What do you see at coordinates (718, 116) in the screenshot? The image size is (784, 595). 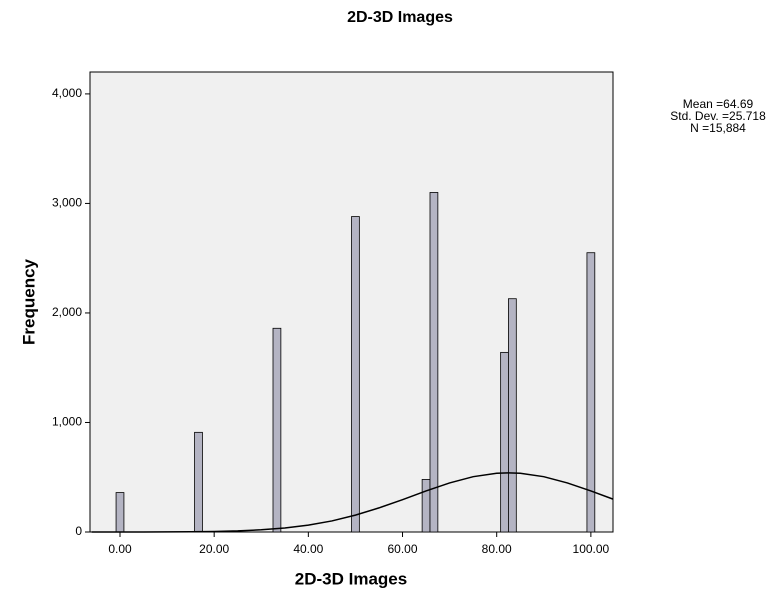 I see `stats-text: Std. Dev. =25.718` at bounding box center [718, 116].